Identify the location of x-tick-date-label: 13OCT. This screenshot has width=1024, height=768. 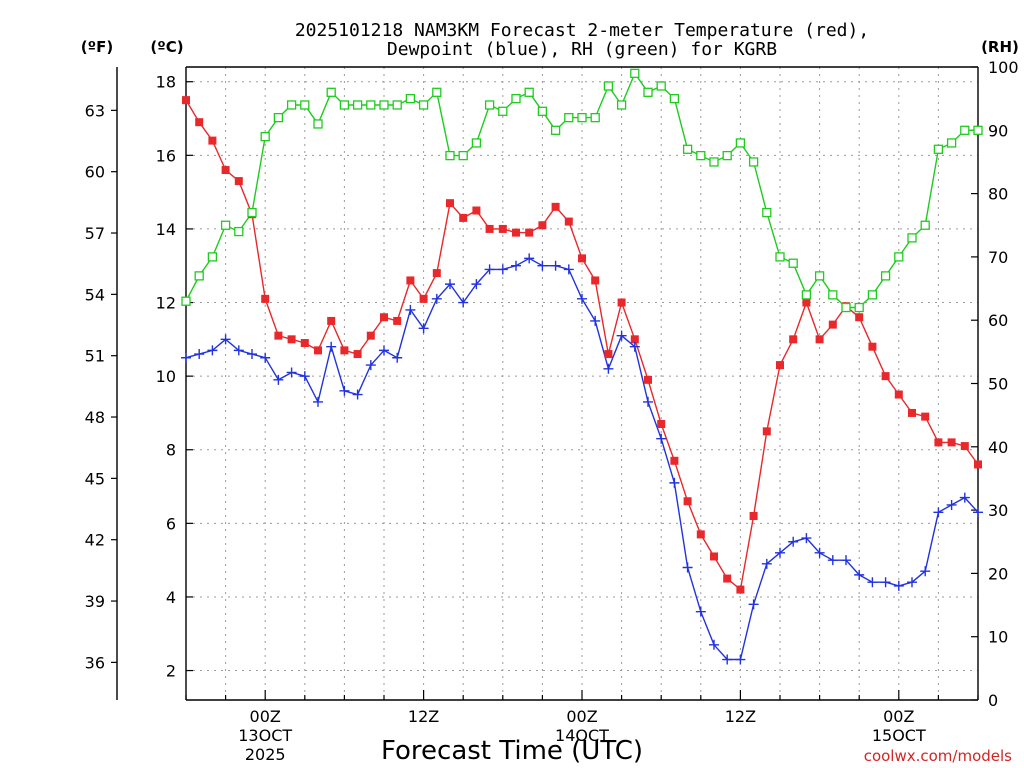
(265, 735).